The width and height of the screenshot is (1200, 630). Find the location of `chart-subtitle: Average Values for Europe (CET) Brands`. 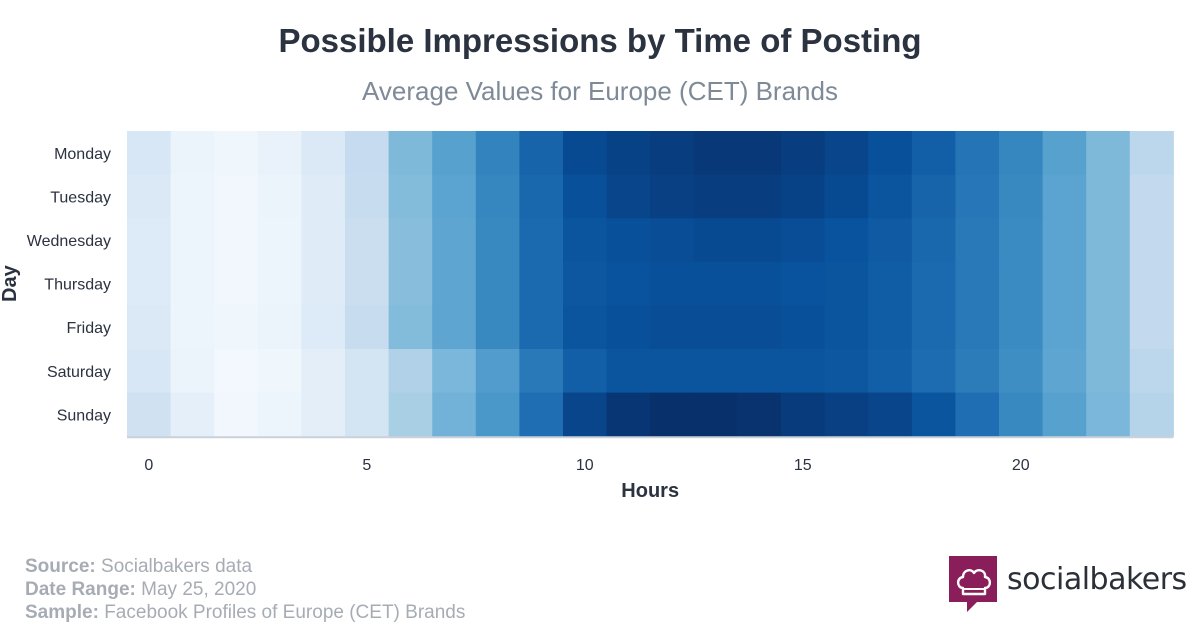

chart-subtitle: Average Values for Europe (CET) Brands is located at coordinates (600, 91).